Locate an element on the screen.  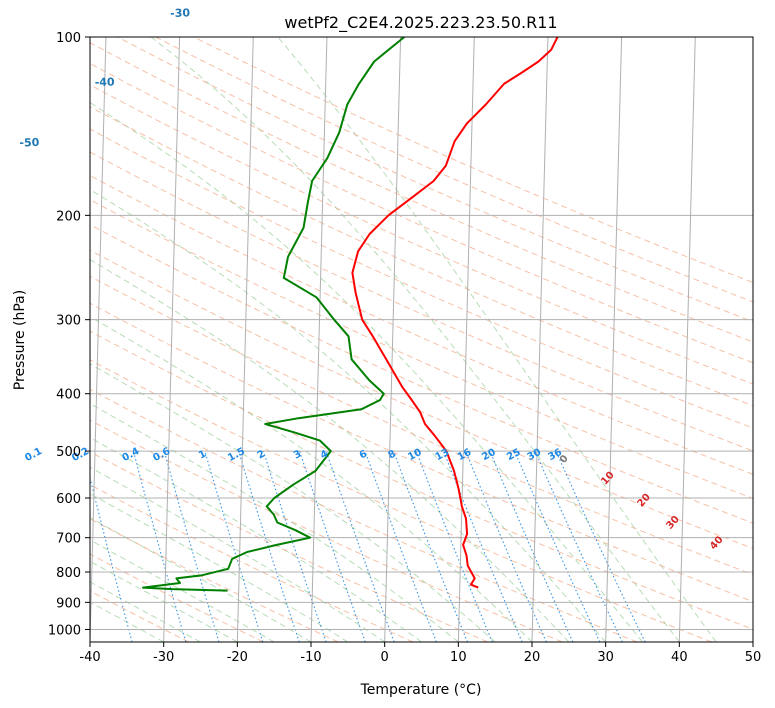
x-tick-label: -20 is located at coordinates (237, 657).